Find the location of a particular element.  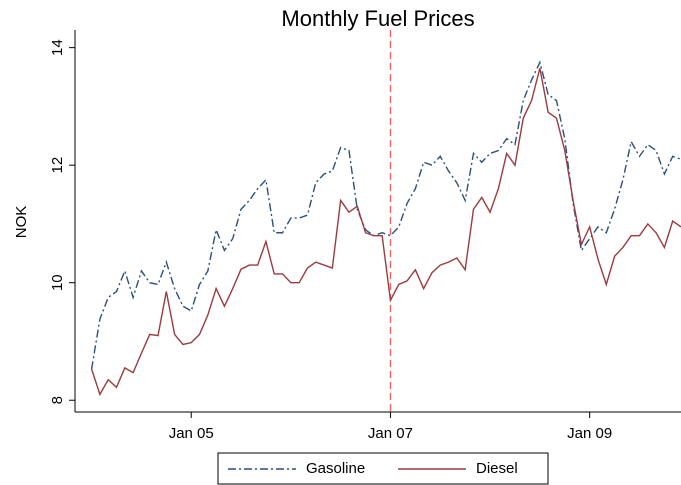

x-tick-label: Jan 05 is located at coordinates (191, 433).